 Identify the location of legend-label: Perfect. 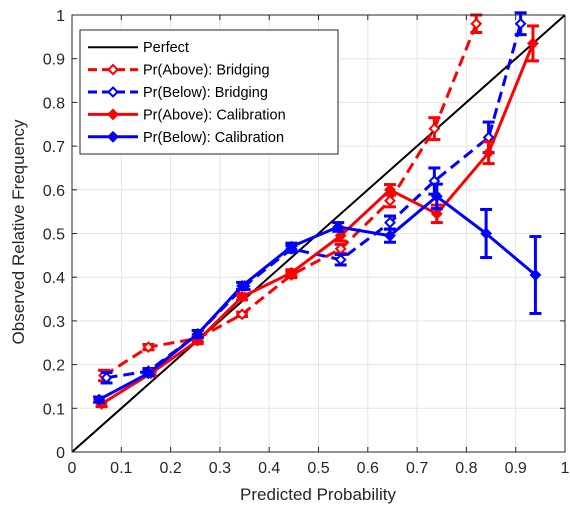
(166, 48).